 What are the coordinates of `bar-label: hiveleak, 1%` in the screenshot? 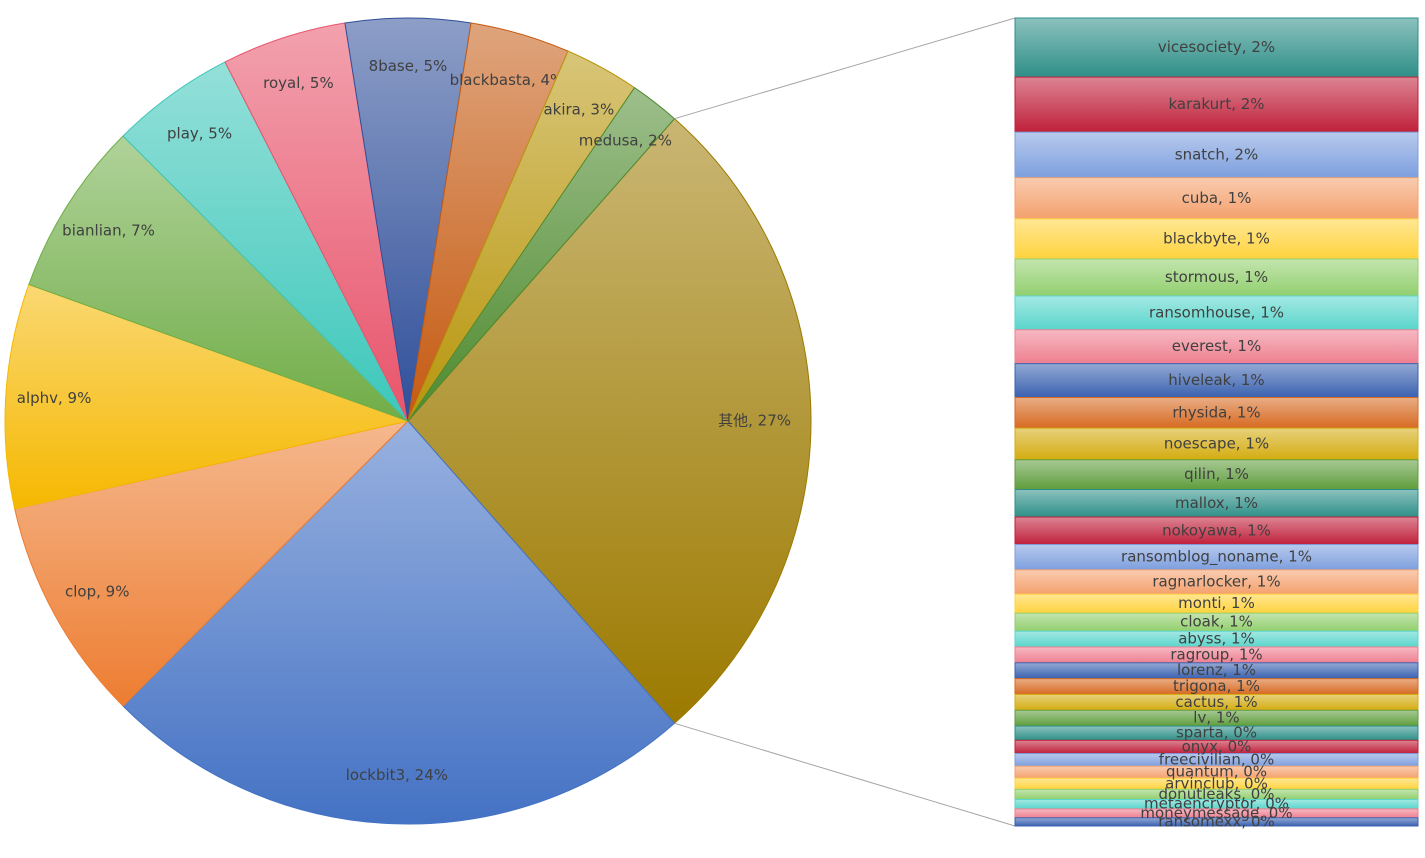 It's located at (1216, 380).